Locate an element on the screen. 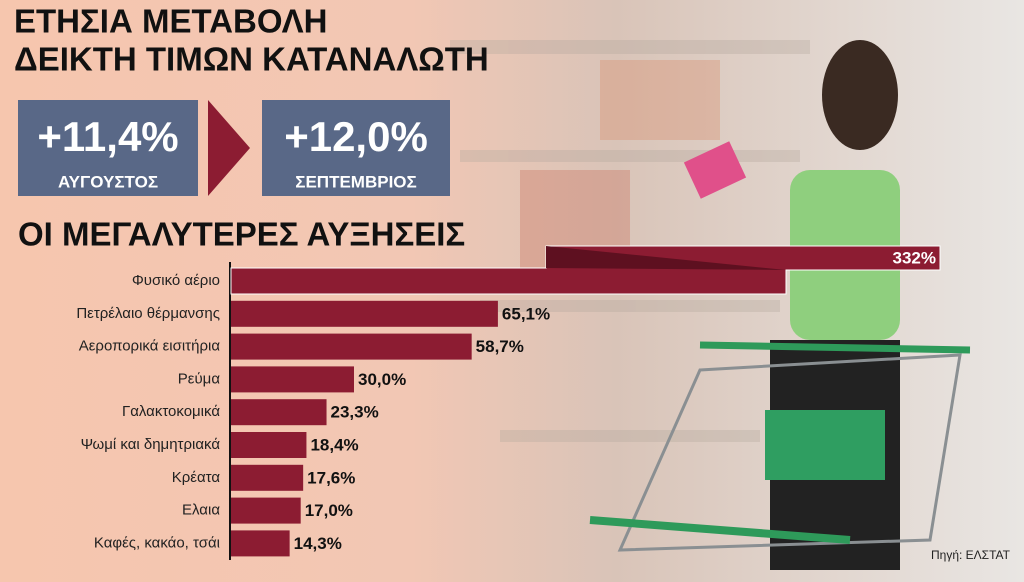 Image resolution: width=1024 pixels, height=582 pixels. cart is located at coordinates (780, 446).